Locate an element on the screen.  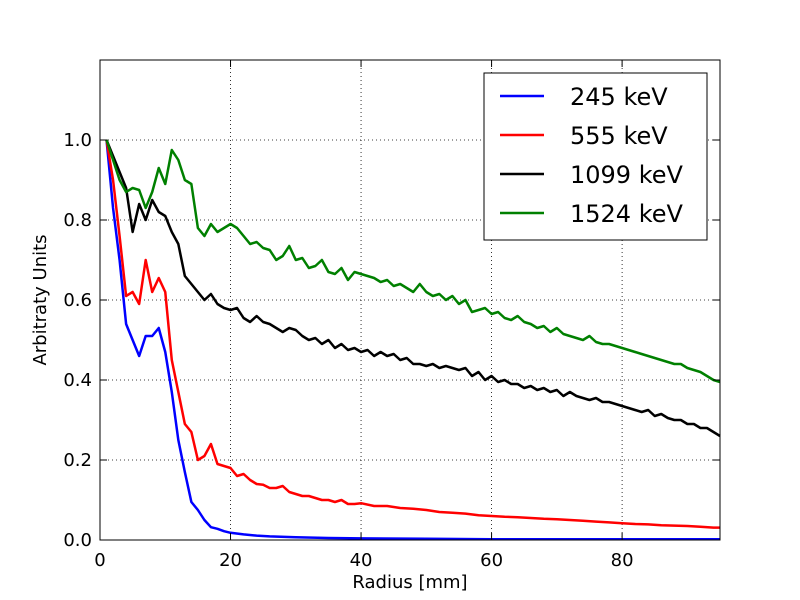
y-tick-label: 0.2 is located at coordinates (77, 460).